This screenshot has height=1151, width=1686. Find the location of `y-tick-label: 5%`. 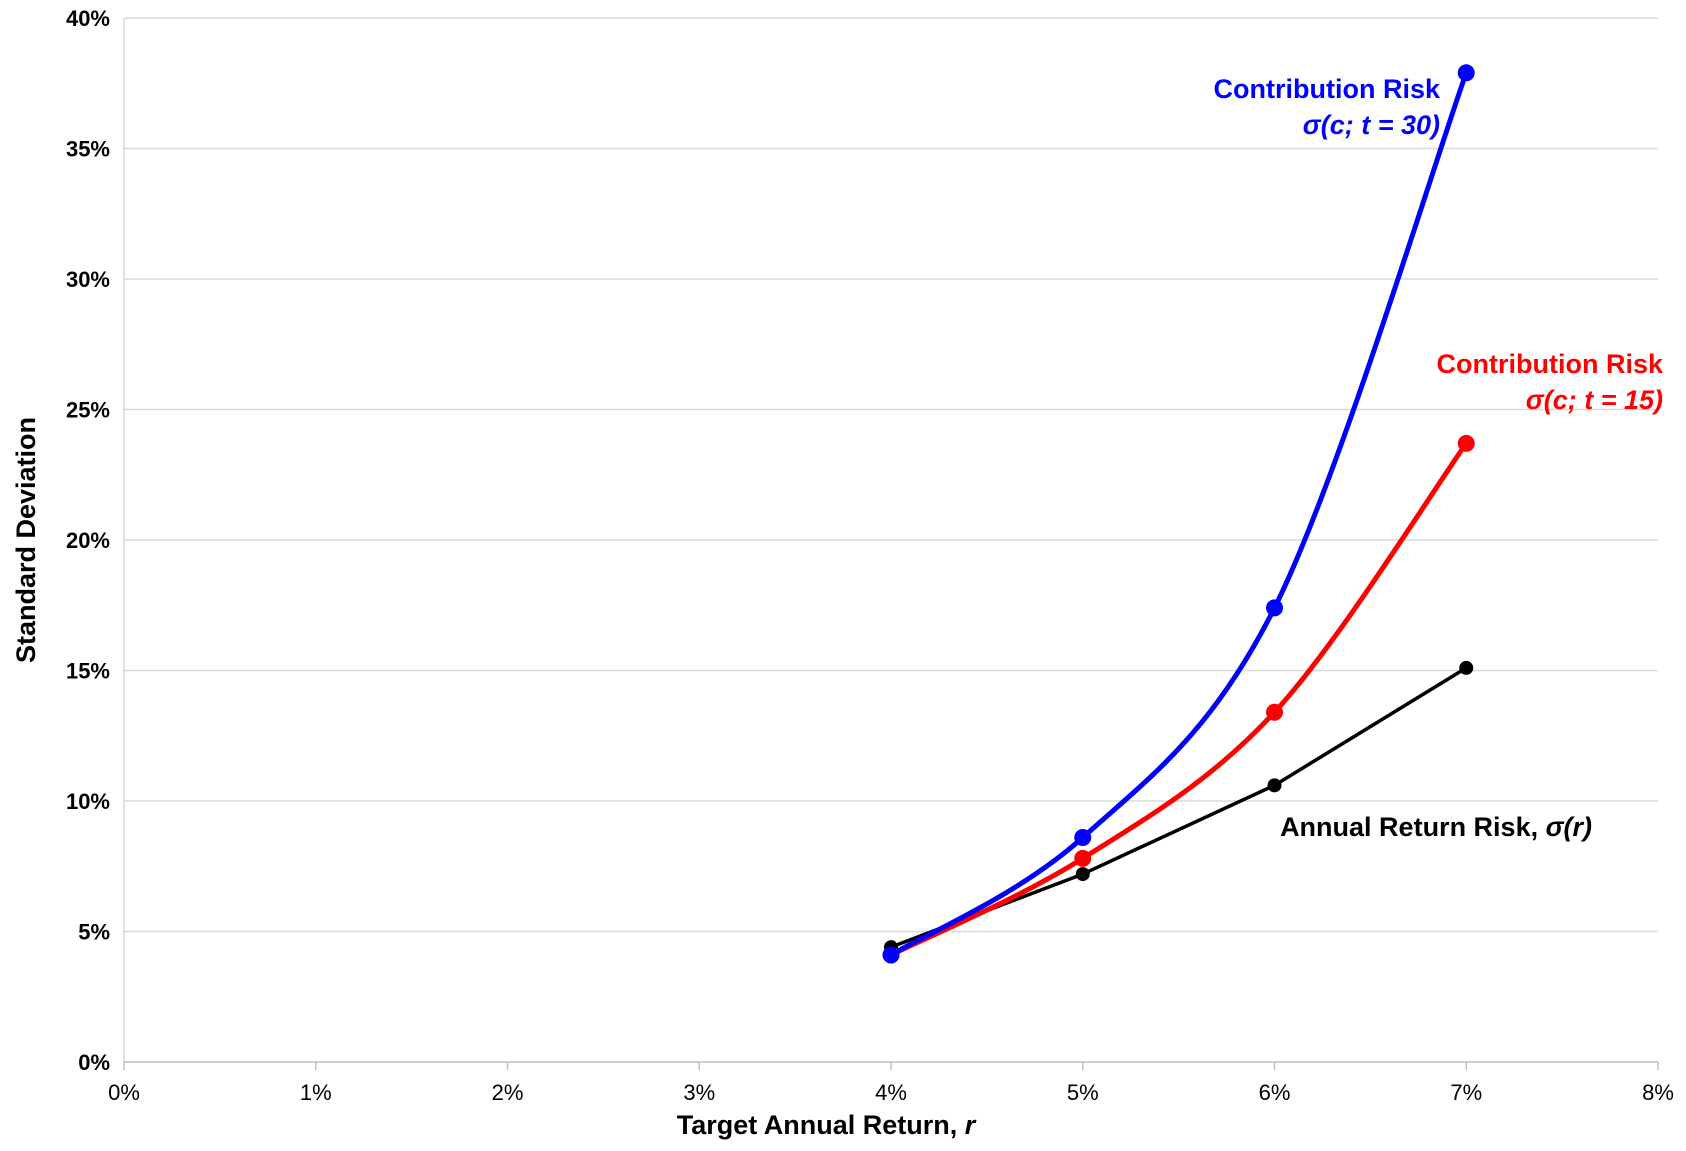

y-tick-label: 5% is located at coordinates (94, 932).